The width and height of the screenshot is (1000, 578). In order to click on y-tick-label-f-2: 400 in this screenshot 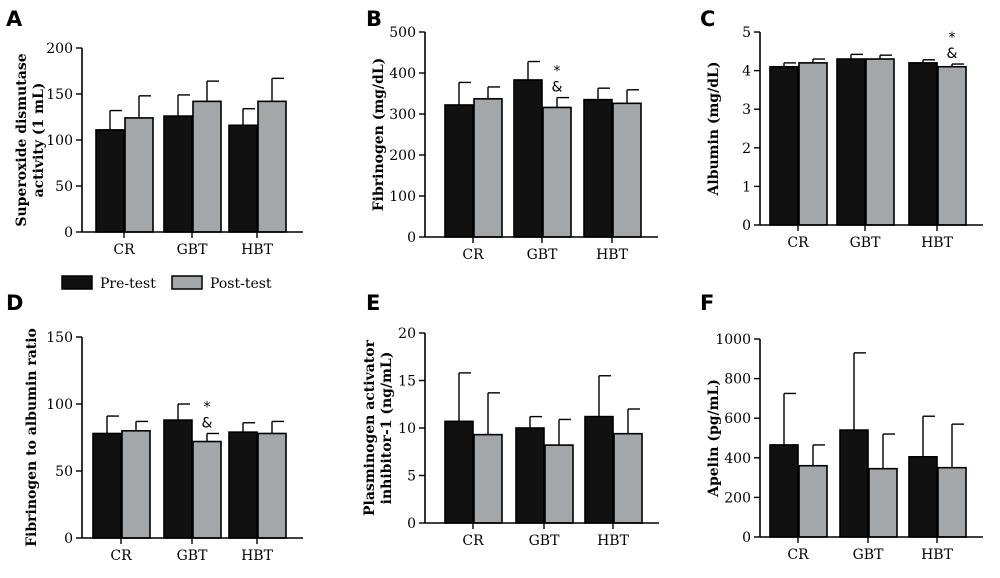, I will do `click(737, 459)`.